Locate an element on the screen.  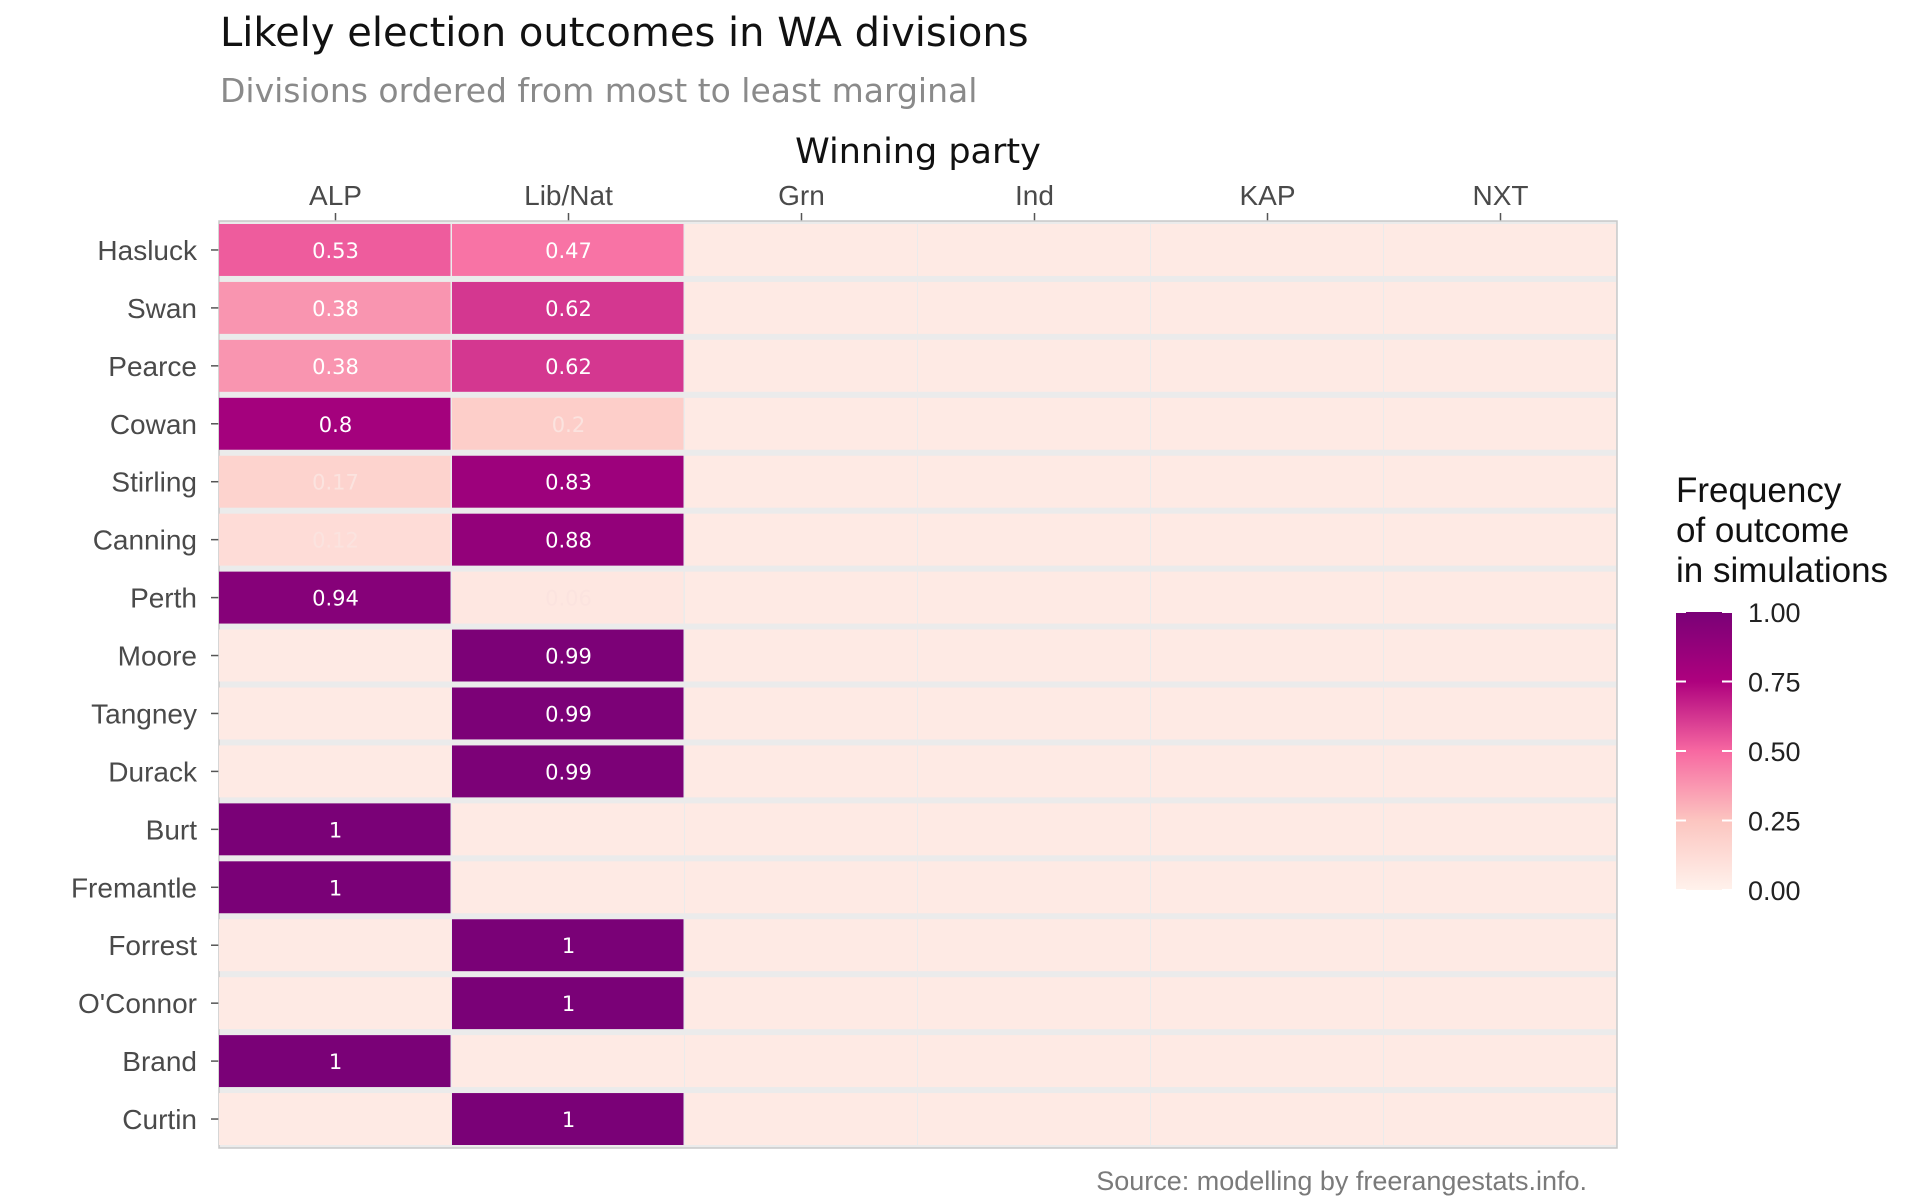
y-tick-label-curtin: Curtin is located at coordinates (159, 1119).